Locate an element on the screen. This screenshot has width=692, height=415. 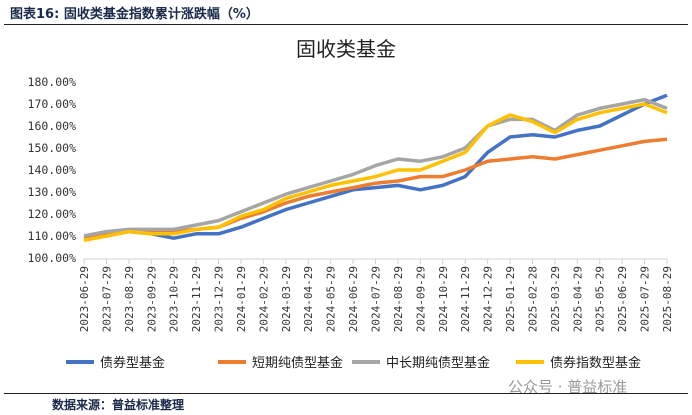
source-note: 数据来源：普益标准整理 is located at coordinates (118, 405).